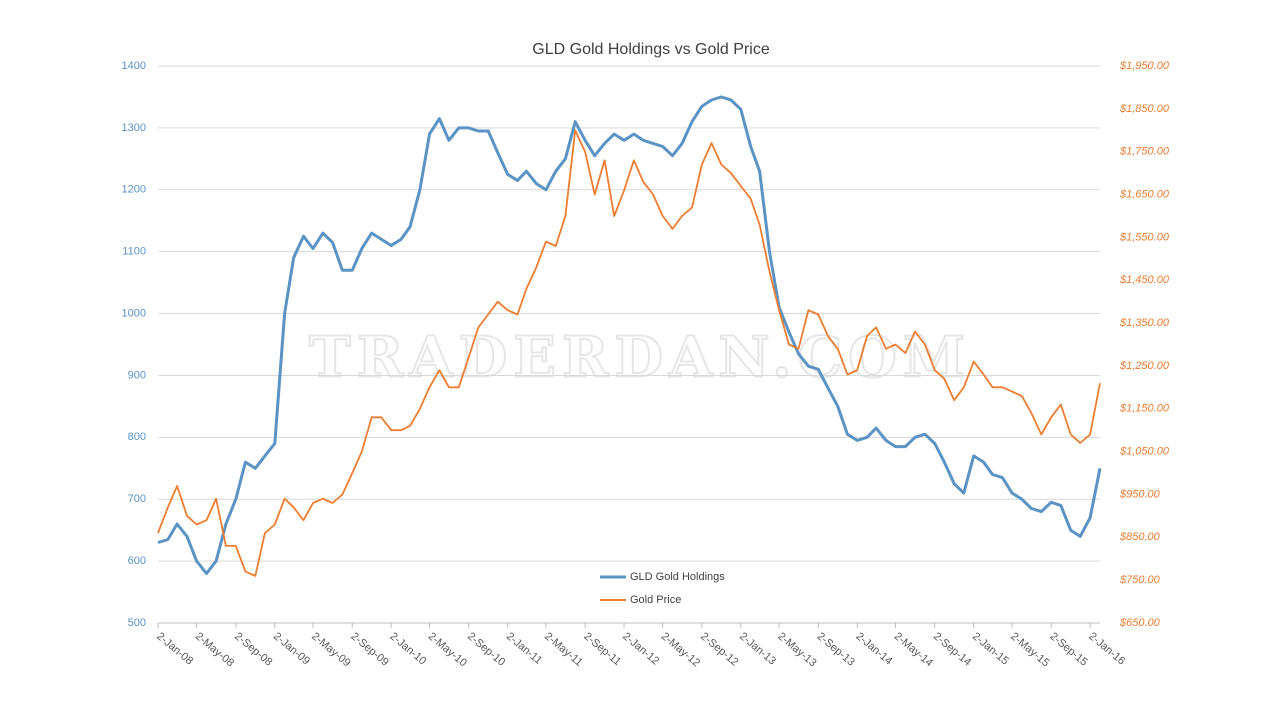 This screenshot has width=1280, height=720. What do you see at coordinates (137, 623) in the screenshot?
I see `y-tick-label: 500` at bounding box center [137, 623].